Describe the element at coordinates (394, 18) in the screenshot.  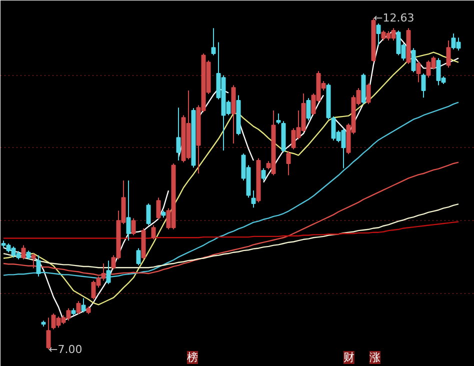
I see `annotation: ←12.63` at that location.